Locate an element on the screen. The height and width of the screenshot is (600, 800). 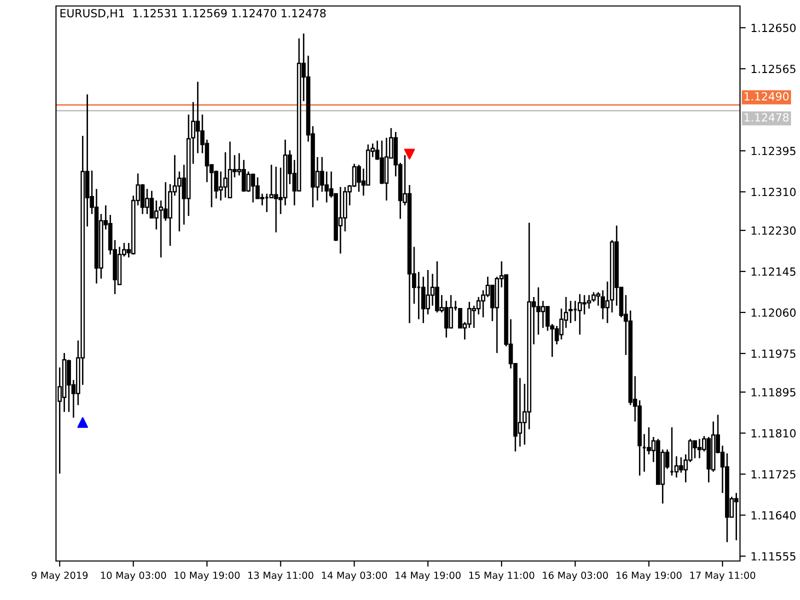
x-tick-label: 17 May 11:00 is located at coordinates (723, 576).